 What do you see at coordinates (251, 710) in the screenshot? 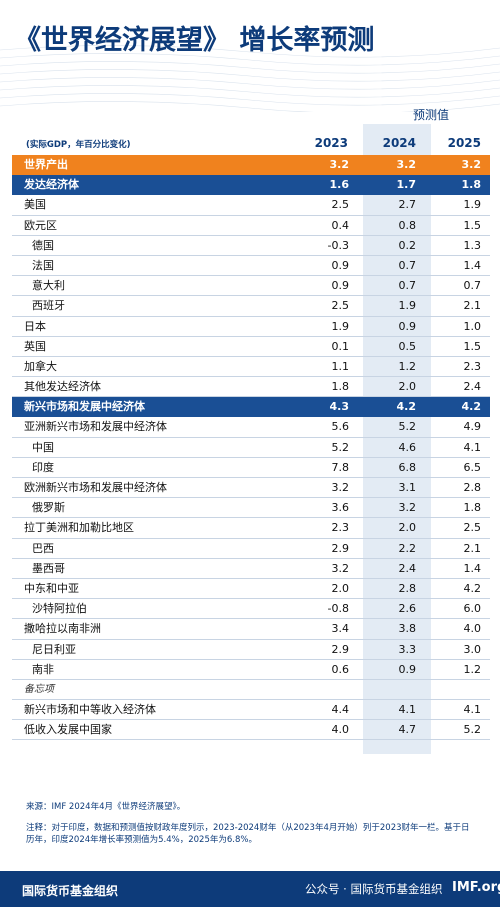
I see `table-row: 新兴市场和中等收入经济体 4.4 4.1 4.1` at bounding box center [251, 710].